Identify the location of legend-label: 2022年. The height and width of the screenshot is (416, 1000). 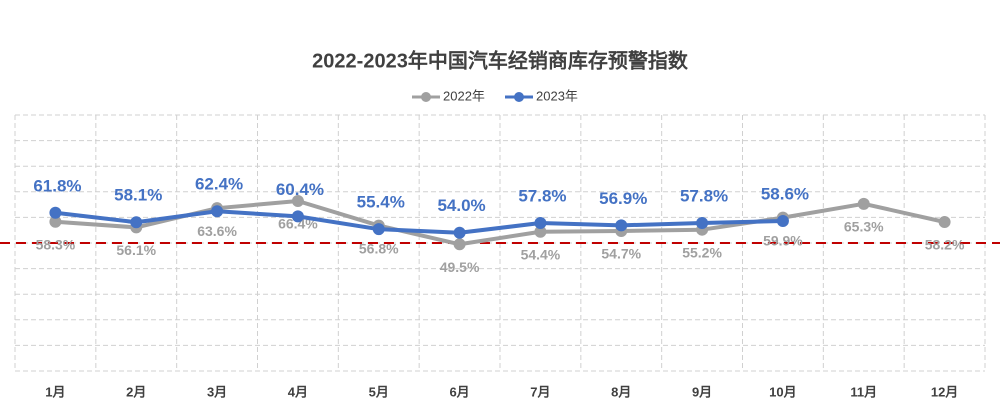
(464, 95).